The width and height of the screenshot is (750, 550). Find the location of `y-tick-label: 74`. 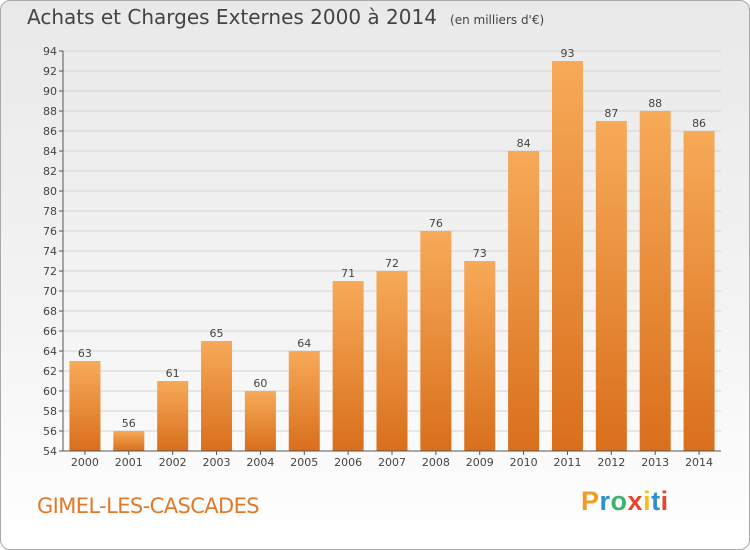

y-tick-label: 74 is located at coordinates (50, 251).